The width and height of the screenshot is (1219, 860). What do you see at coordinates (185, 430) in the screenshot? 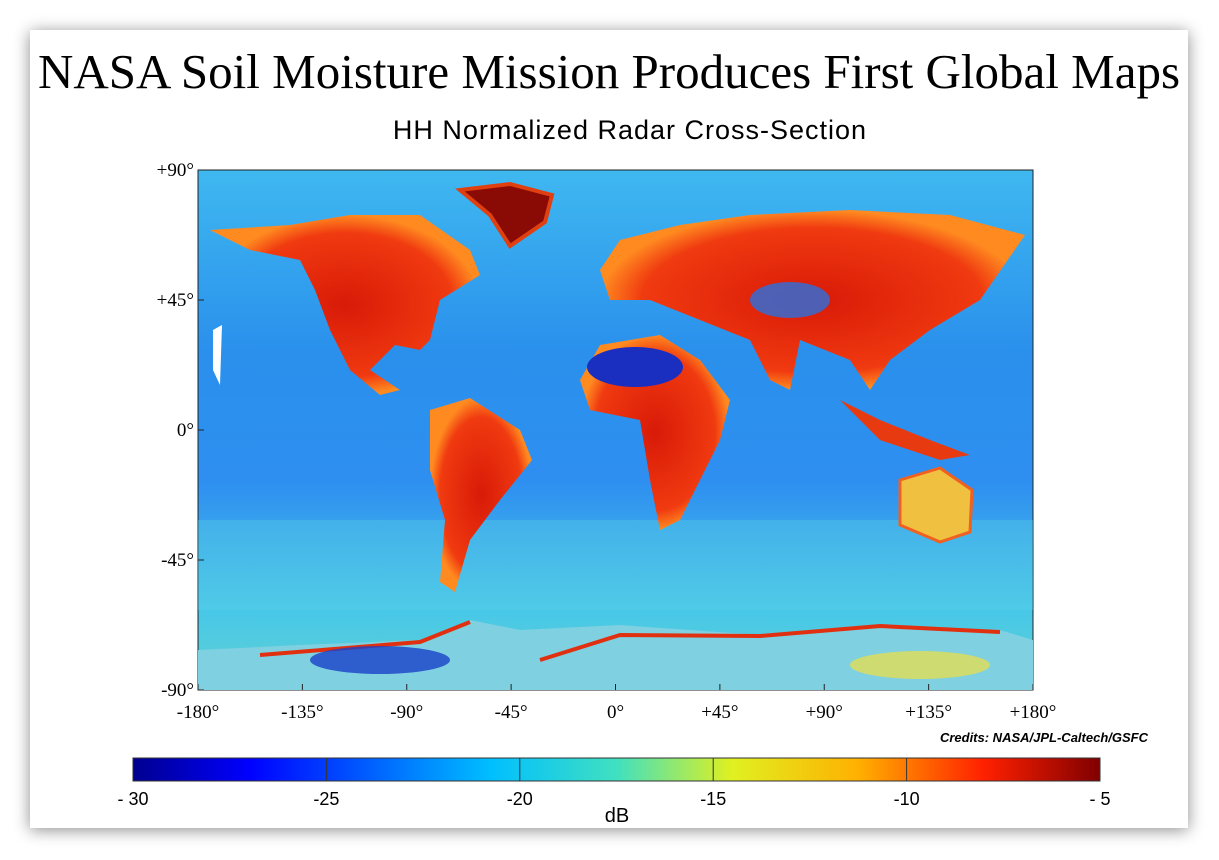
I see `y-tick-label: 0°` at bounding box center [185, 430].